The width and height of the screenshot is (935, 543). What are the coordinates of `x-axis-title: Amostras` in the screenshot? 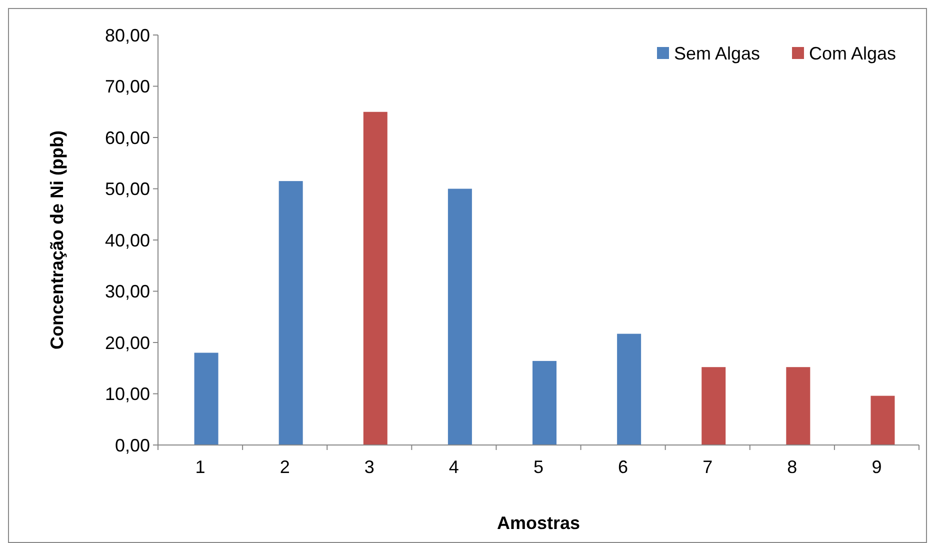 It's located at (538, 523).